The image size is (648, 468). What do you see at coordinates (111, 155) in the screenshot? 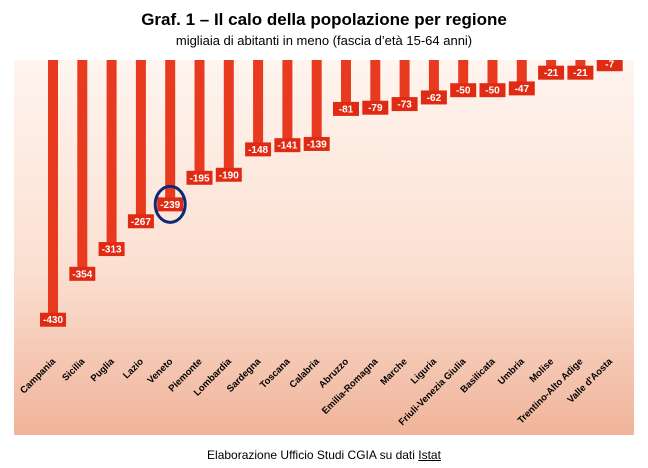
I see `bar-puglia` at bounding box center [111, 155].